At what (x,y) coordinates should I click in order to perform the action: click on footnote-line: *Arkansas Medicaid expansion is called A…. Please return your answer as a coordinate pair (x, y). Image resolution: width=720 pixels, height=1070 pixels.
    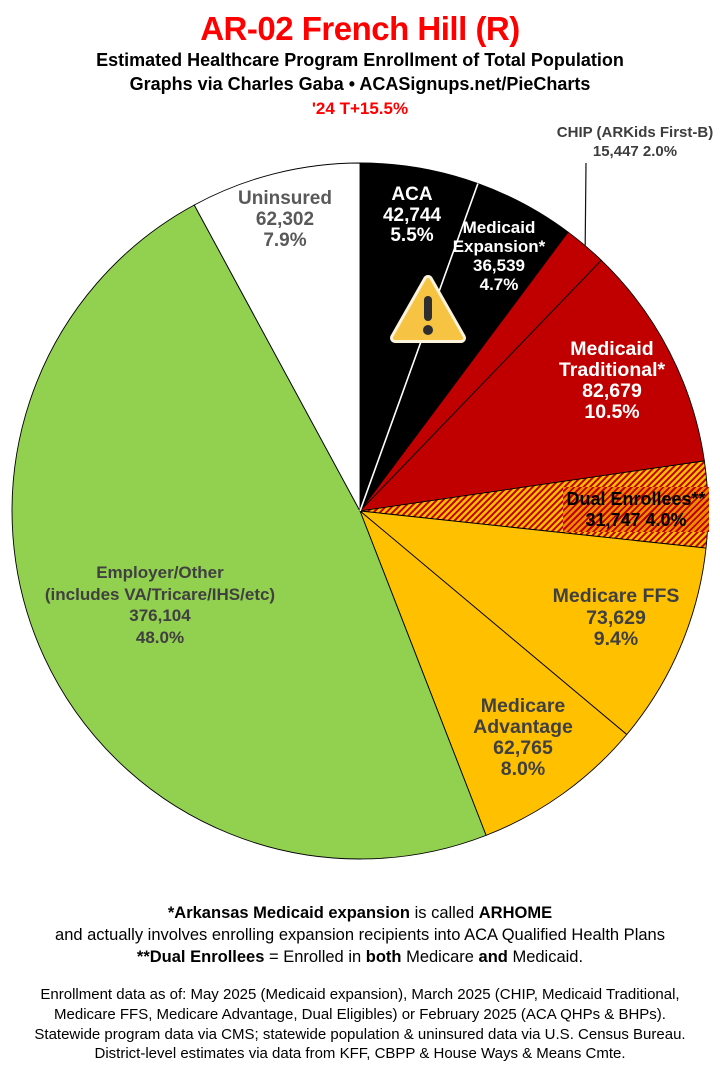
    Looking at the image, I should click on (360, 913).